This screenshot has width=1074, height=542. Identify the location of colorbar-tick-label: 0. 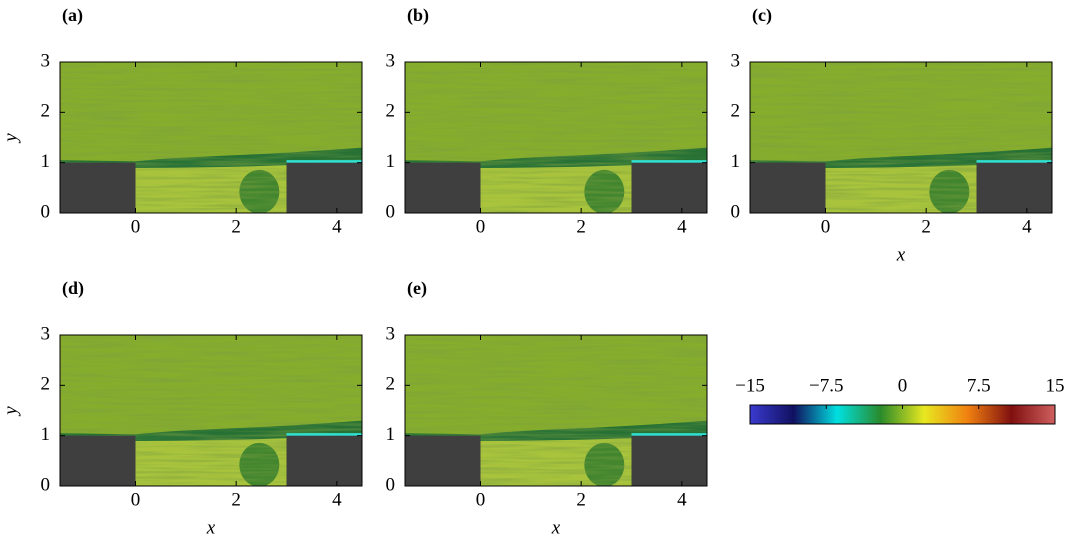
(903, 385).